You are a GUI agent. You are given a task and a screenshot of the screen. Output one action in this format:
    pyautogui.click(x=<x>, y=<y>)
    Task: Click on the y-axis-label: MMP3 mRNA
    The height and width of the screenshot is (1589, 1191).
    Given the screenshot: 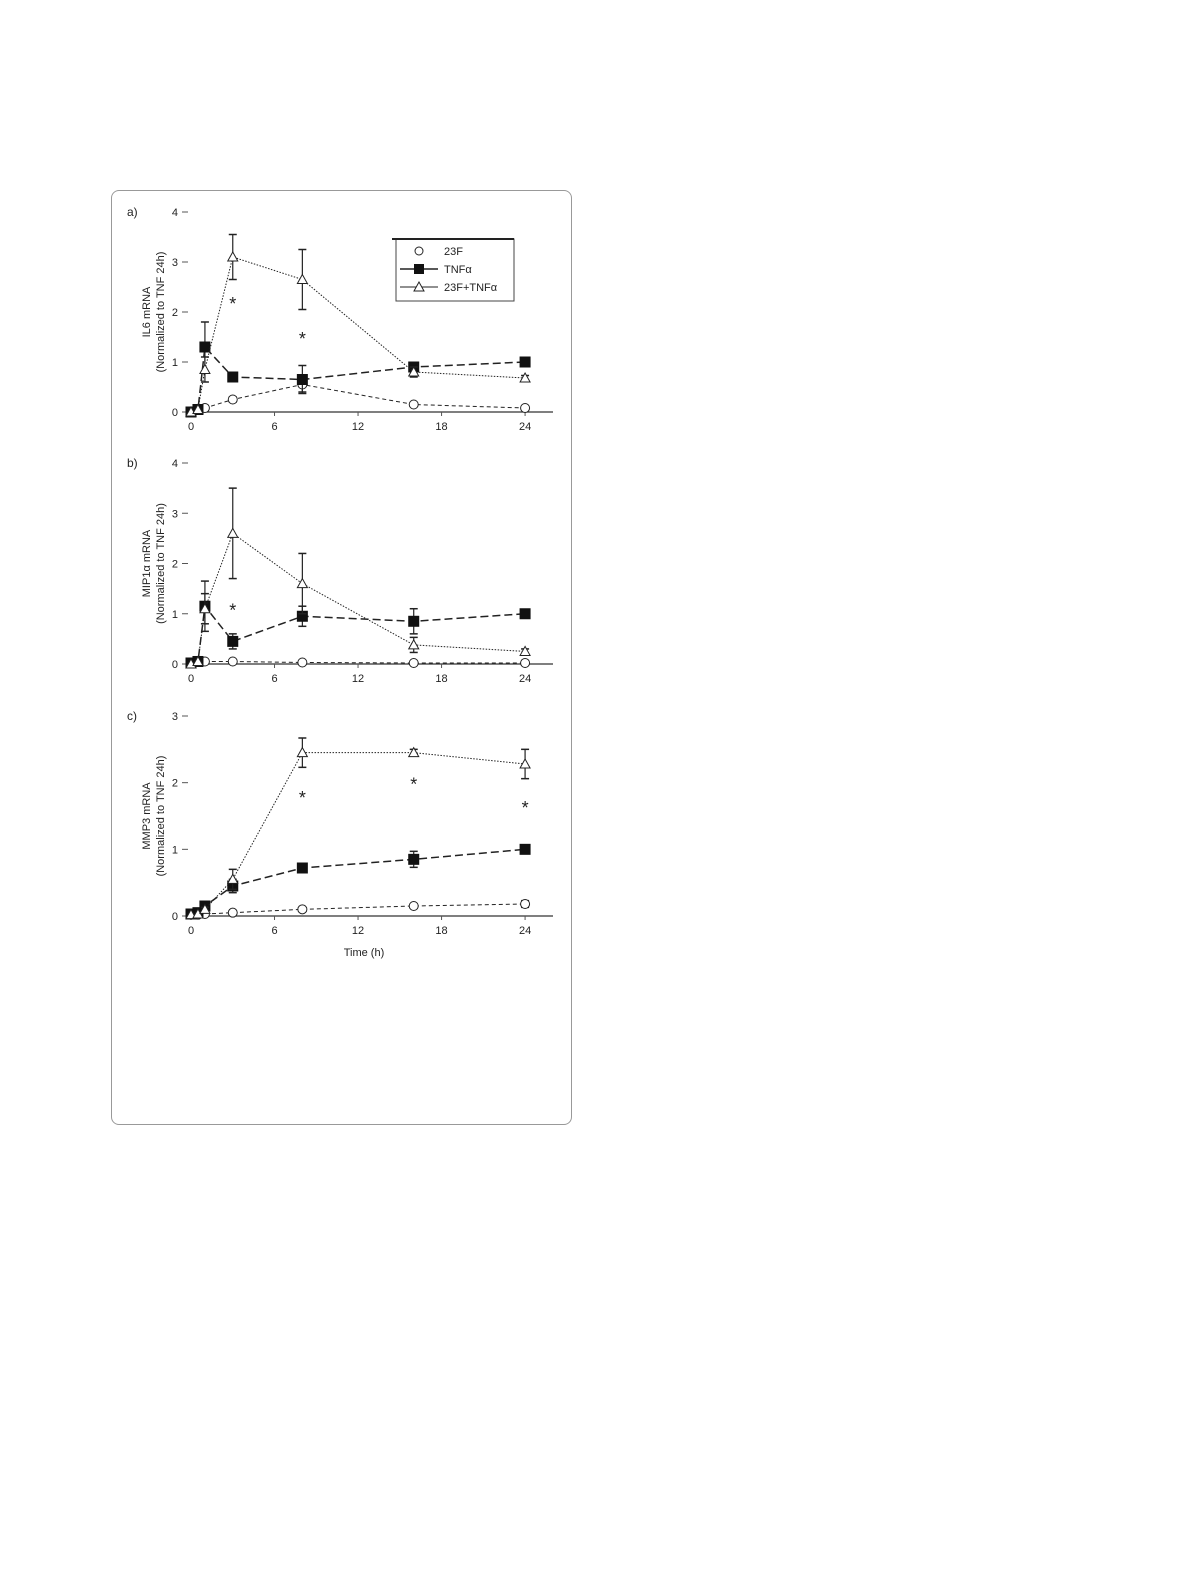 What is the action you would take?
    pyautogui.click(x=147, y=816)
    